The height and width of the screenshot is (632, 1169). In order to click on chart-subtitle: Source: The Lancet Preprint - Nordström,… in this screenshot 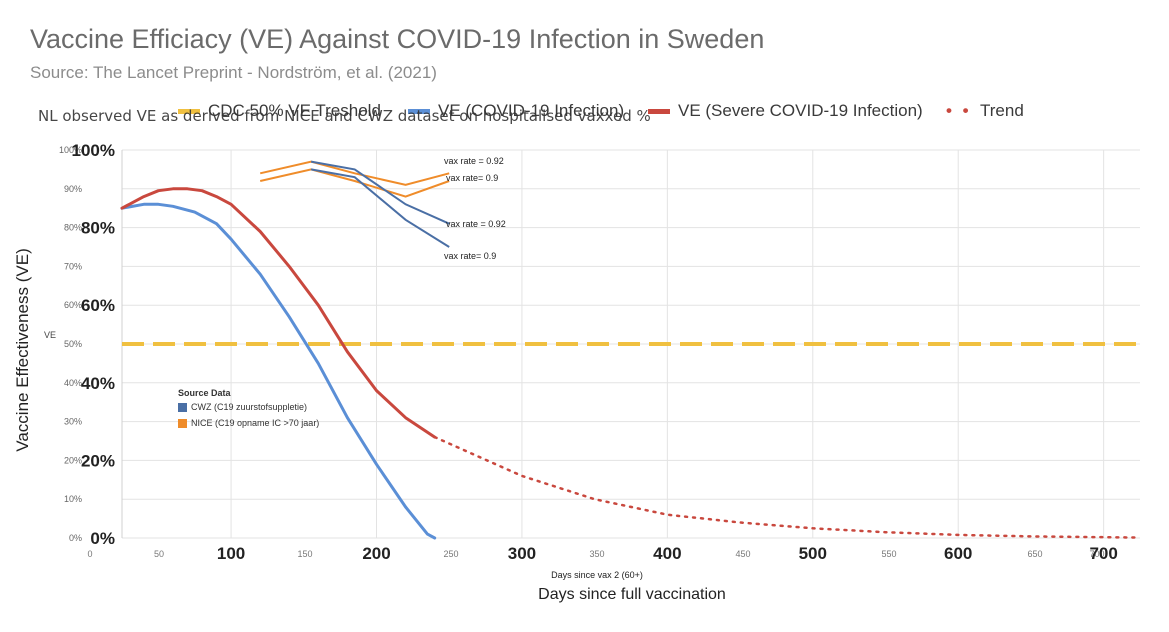, I will do `click(233, 72)`.